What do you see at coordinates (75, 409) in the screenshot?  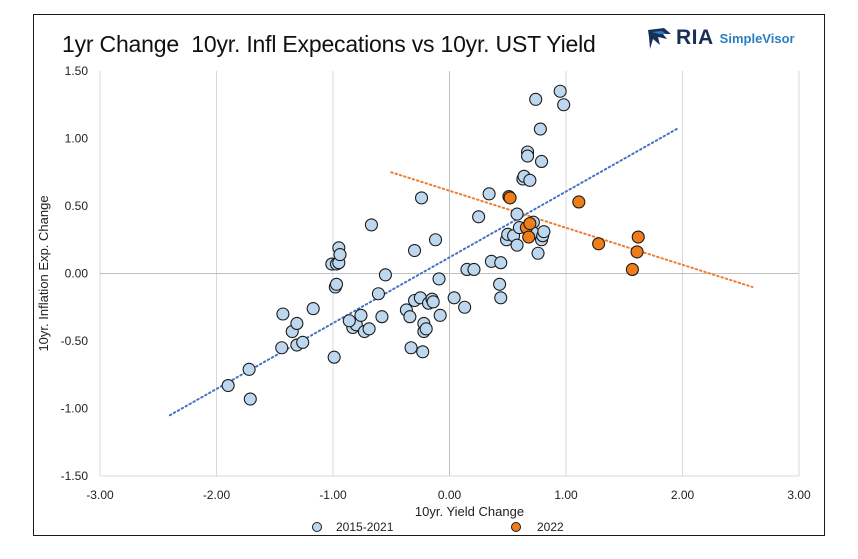 I see `y-tick-label: -1.00` at bounding box center [75, 409].